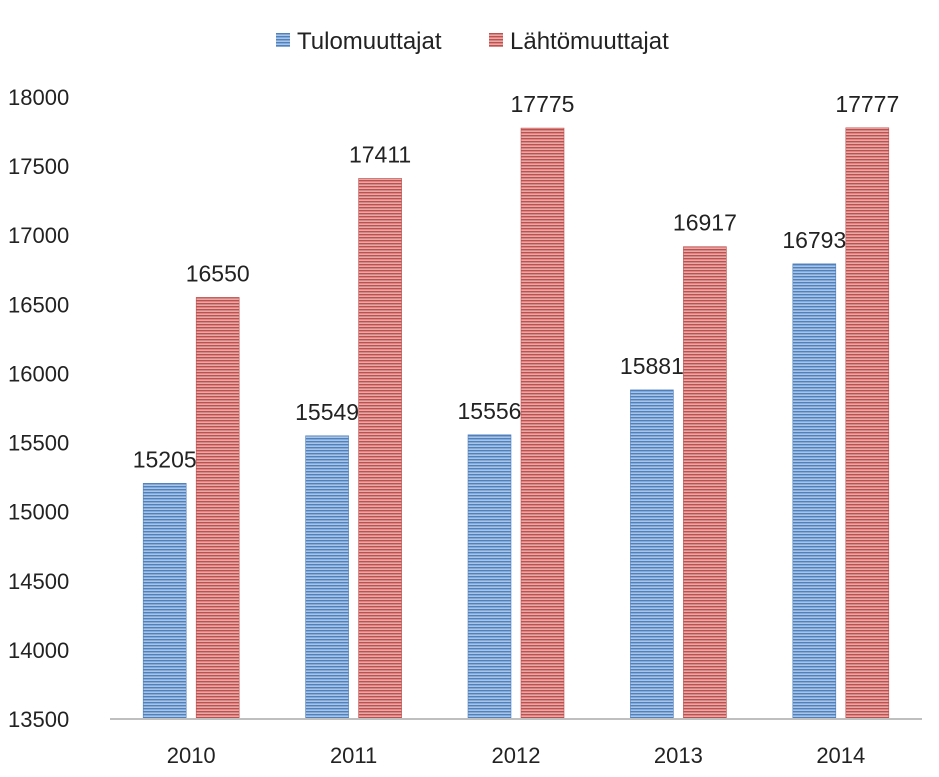  Describe the element at coordinates (165, 459) in the screenshot. I see `data-label: 15205` at that location.